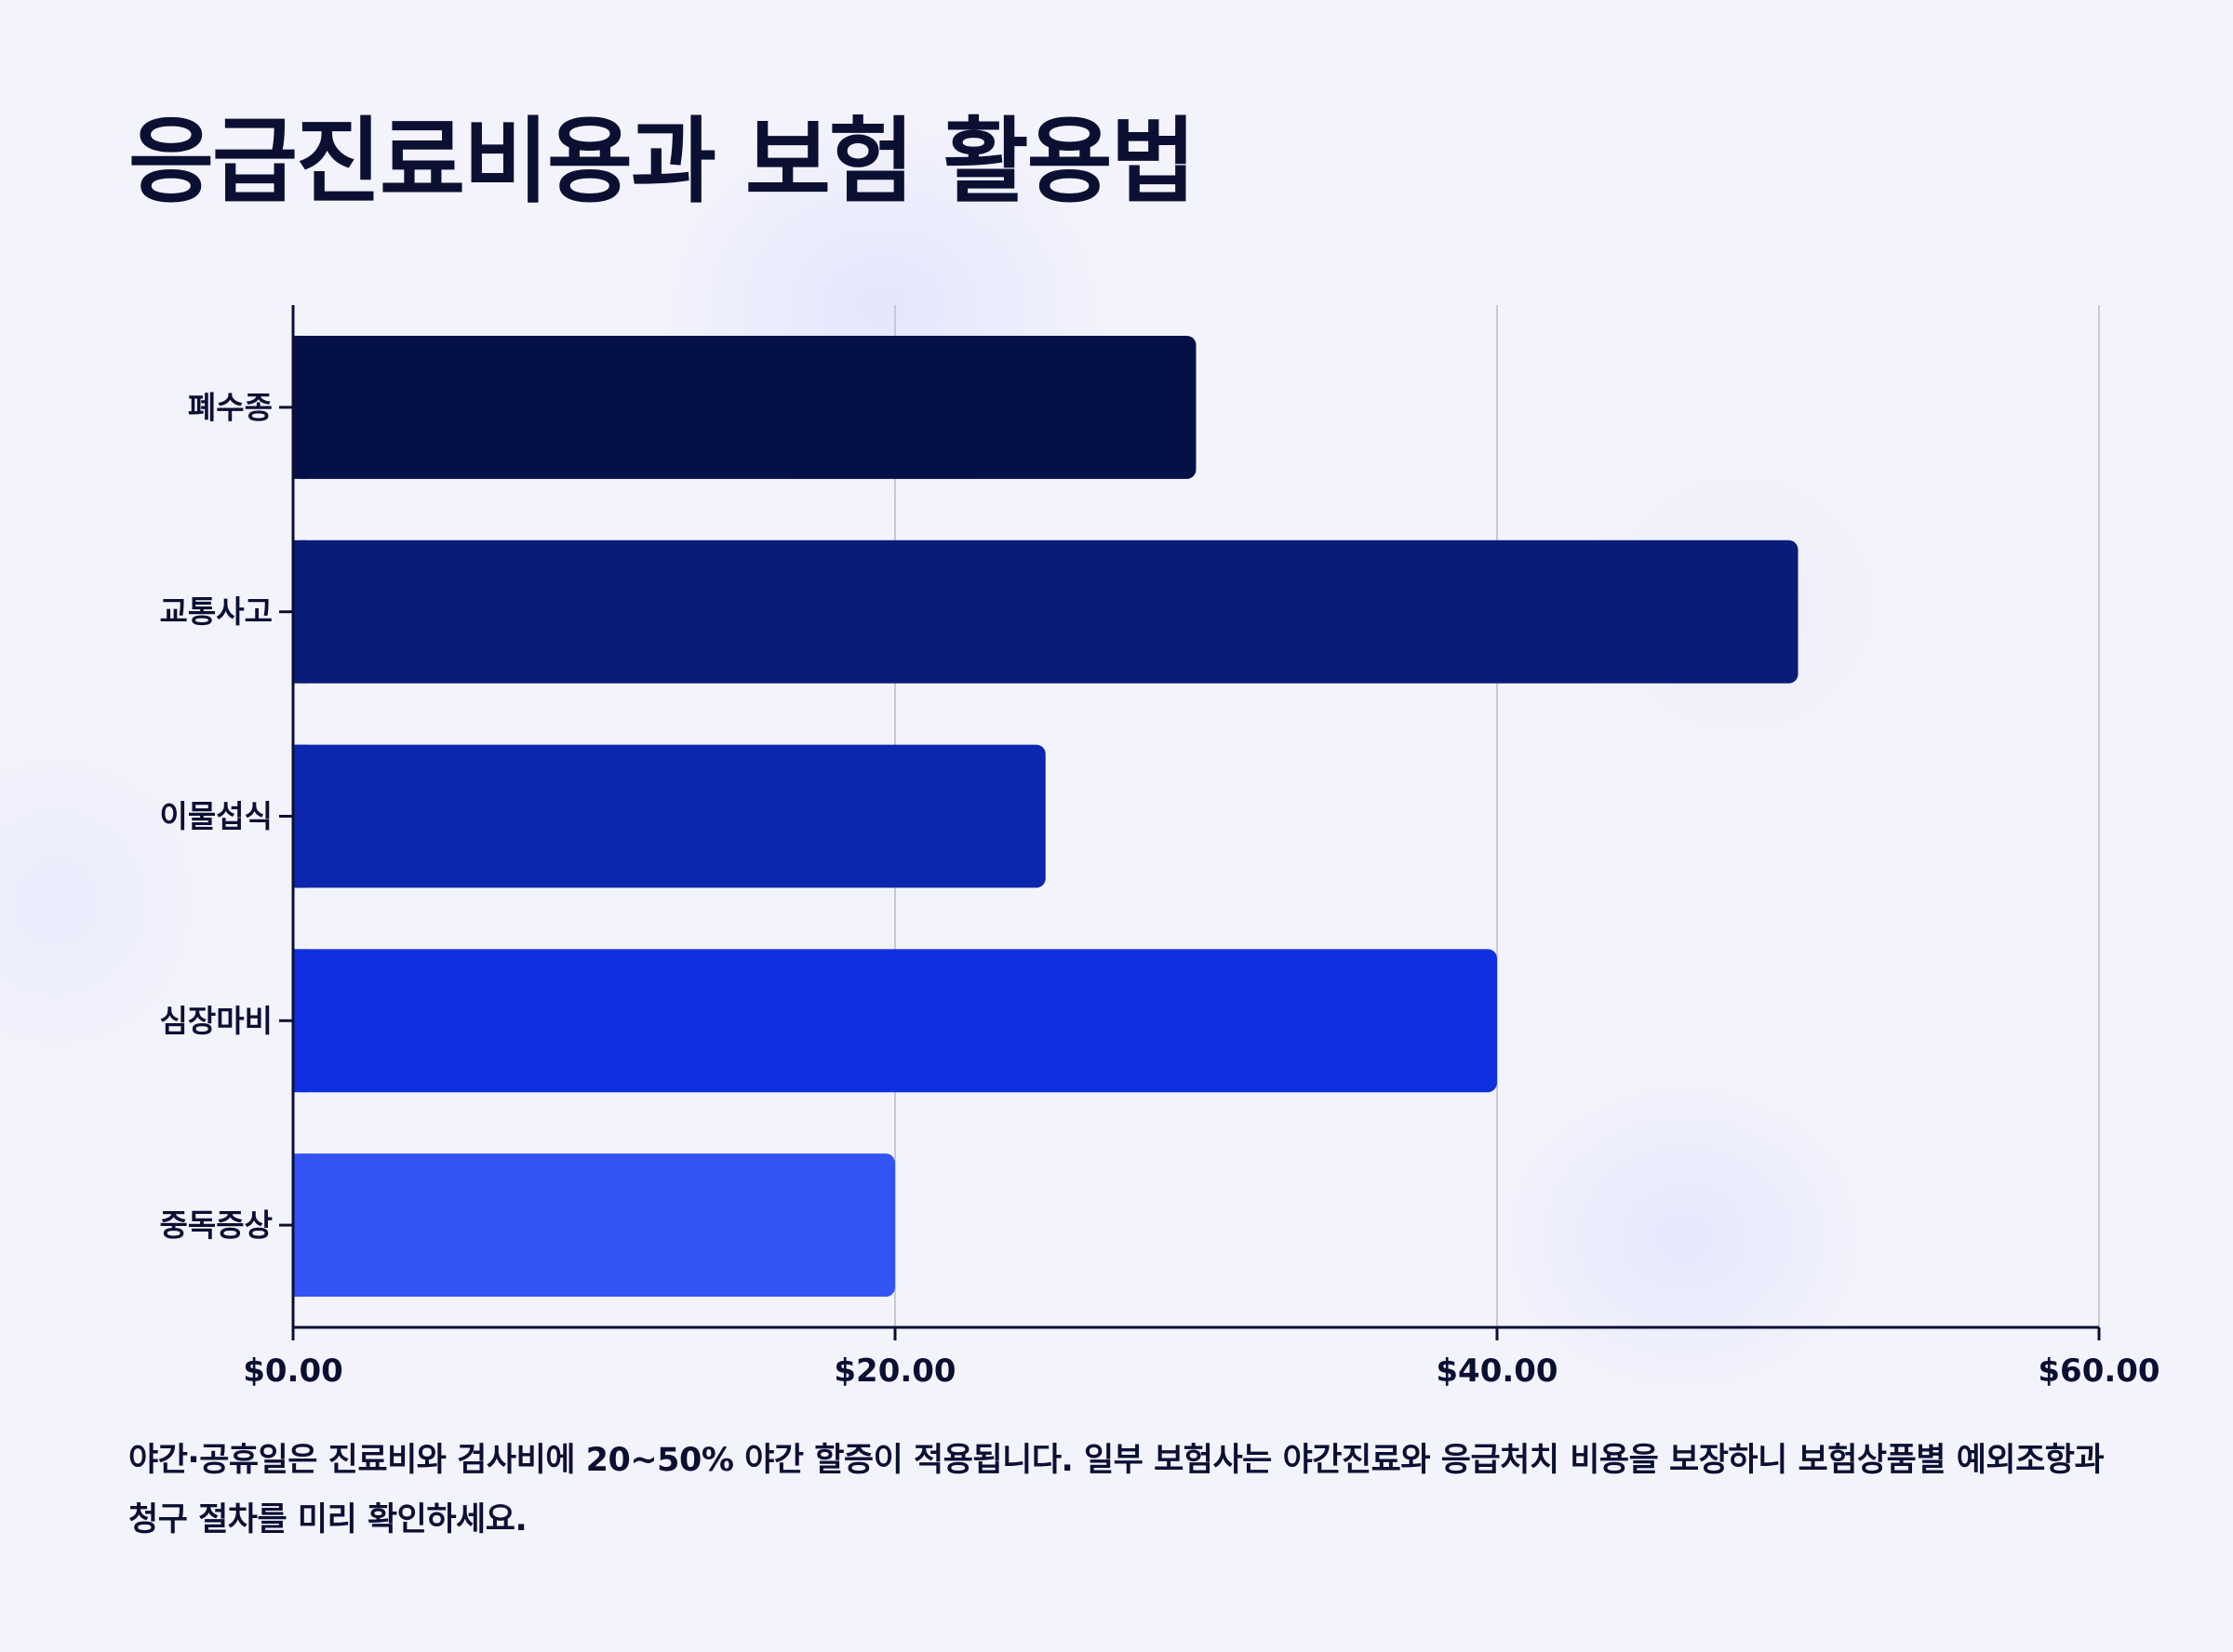 This screenshot has width=2233, height=1652. I want to click on bar-2-edge, so click(299, 612).